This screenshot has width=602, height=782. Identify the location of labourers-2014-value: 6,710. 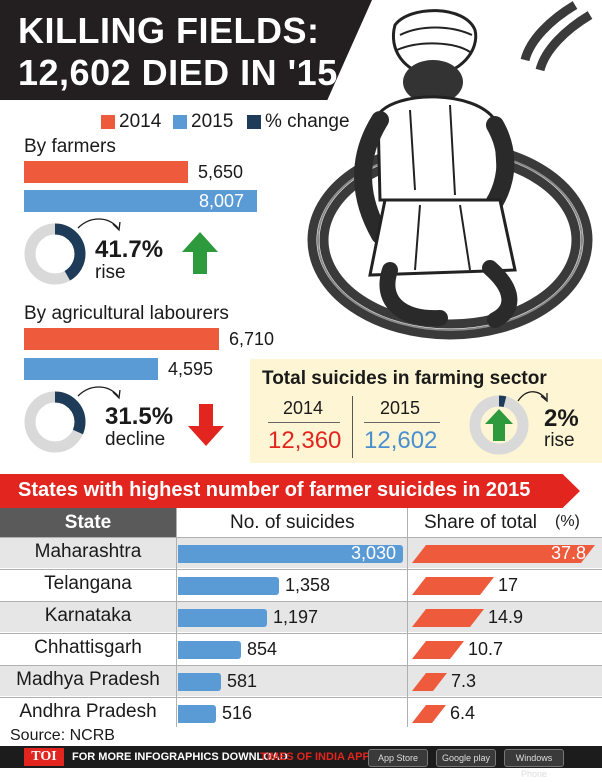
(252, 339).